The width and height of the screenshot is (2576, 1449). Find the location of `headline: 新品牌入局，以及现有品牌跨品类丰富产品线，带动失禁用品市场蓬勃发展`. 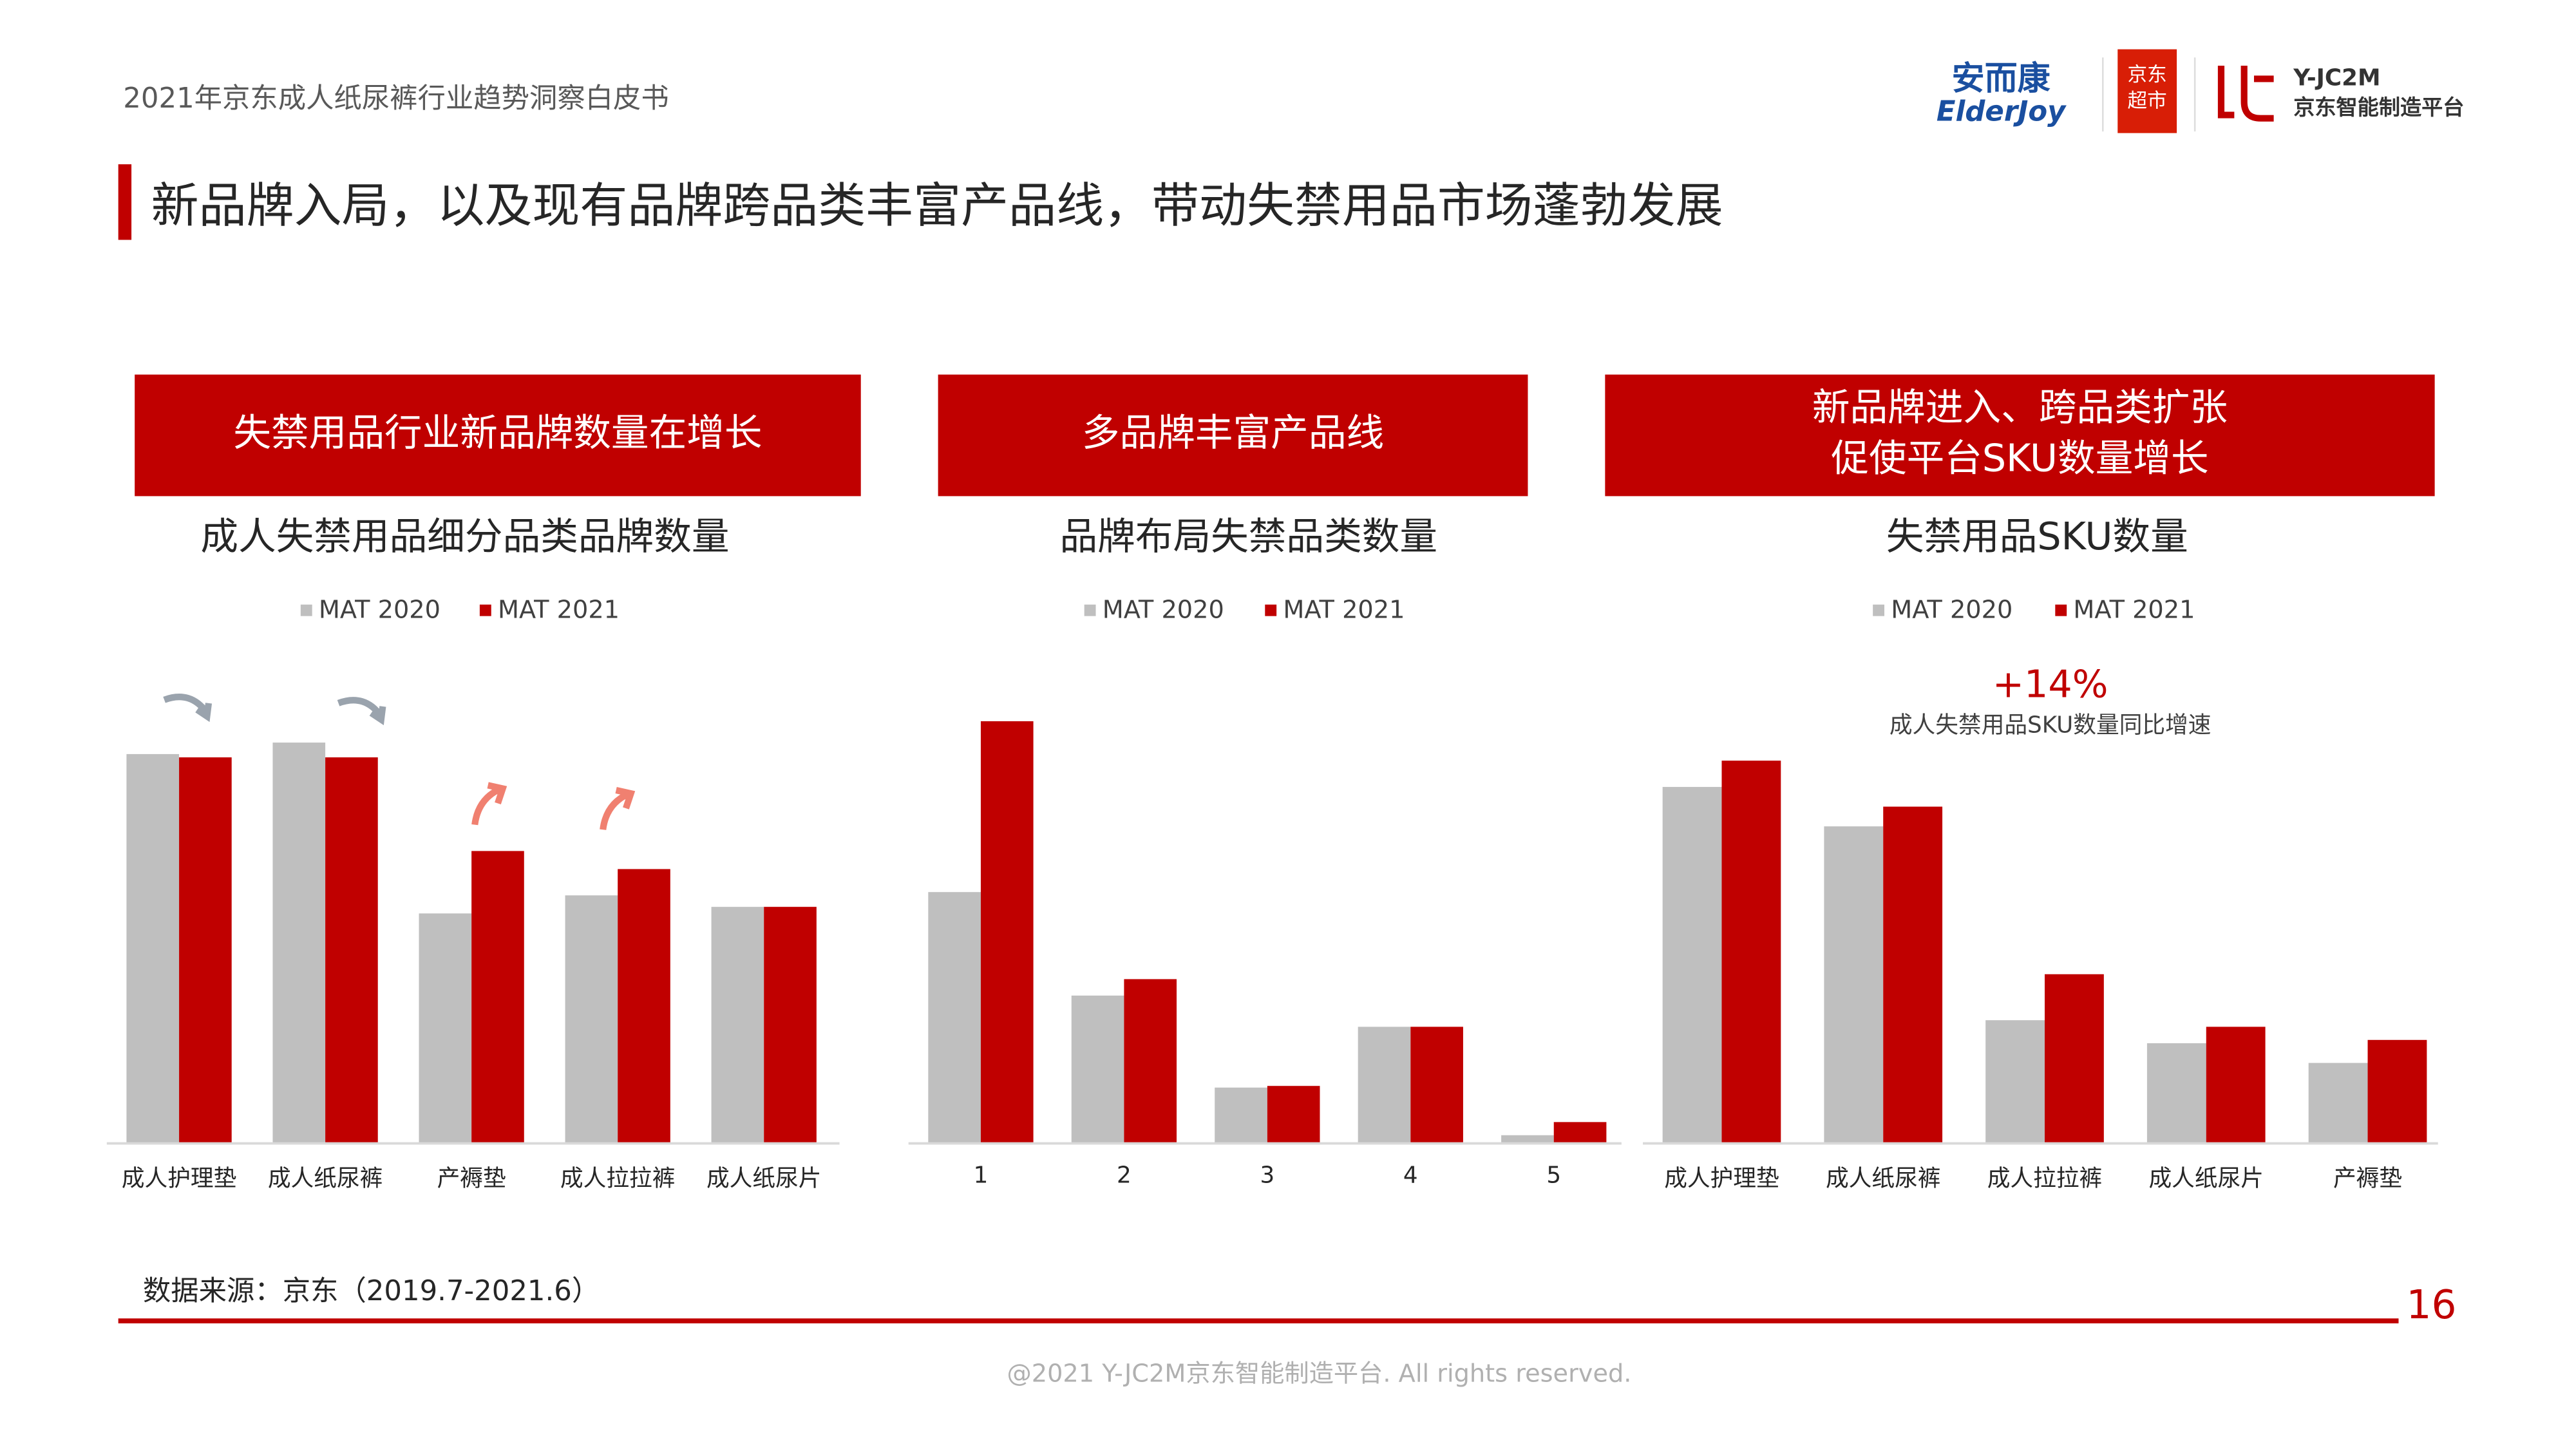

headline: 新品牌入局，以及现有品牌跨品类丰富产品线，带动失禁用品市场蓬勃发展 is located at coordinates (937, 206).